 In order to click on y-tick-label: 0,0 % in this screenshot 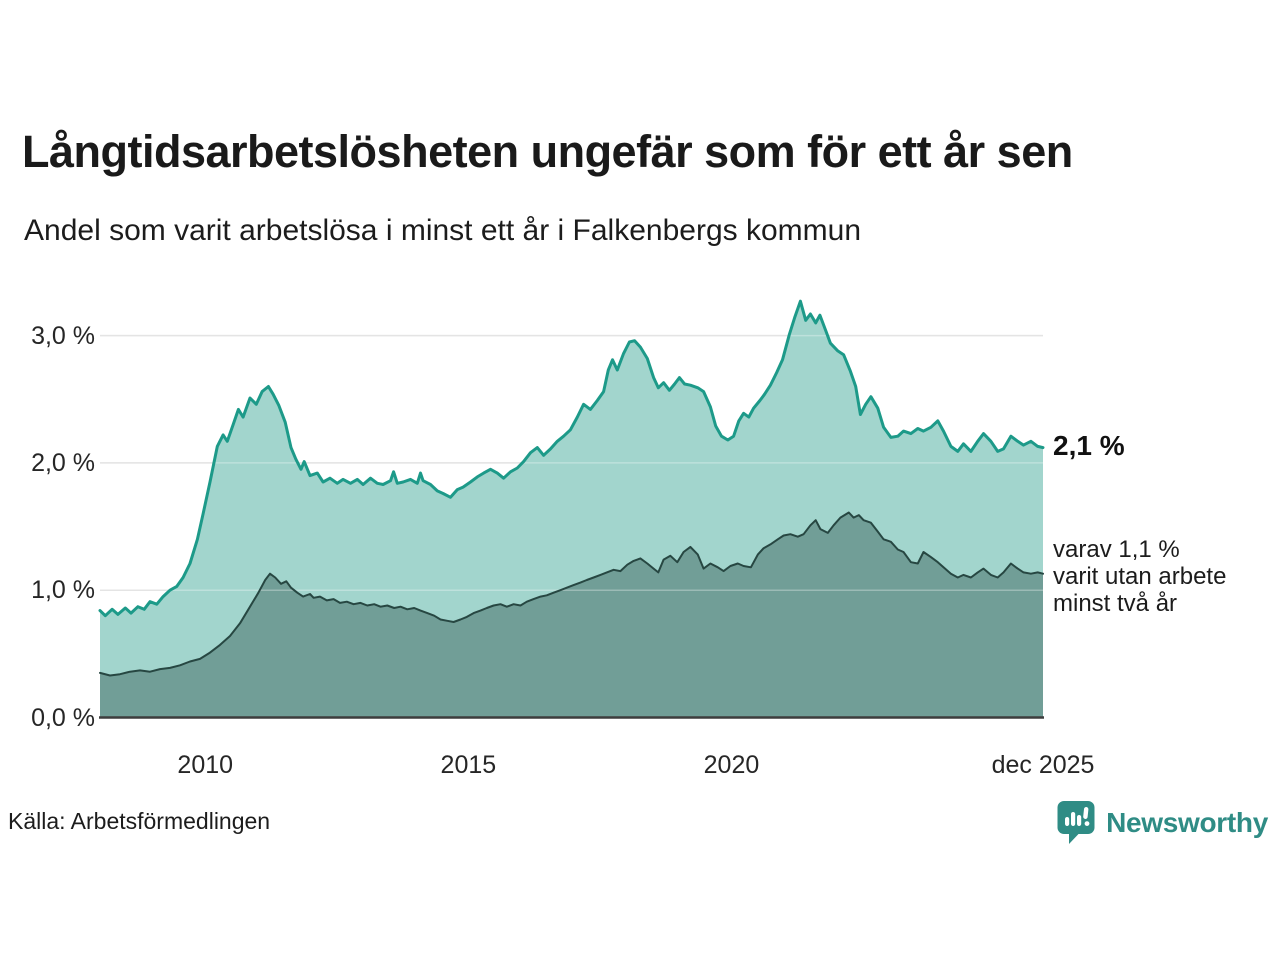, I will do `click(63, 717)`.